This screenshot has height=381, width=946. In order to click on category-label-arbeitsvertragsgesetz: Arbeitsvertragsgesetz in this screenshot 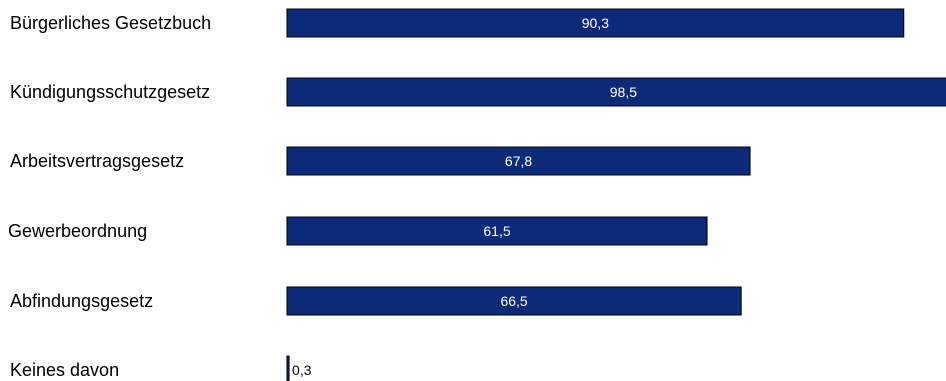, I will do `click(97, 161)`.